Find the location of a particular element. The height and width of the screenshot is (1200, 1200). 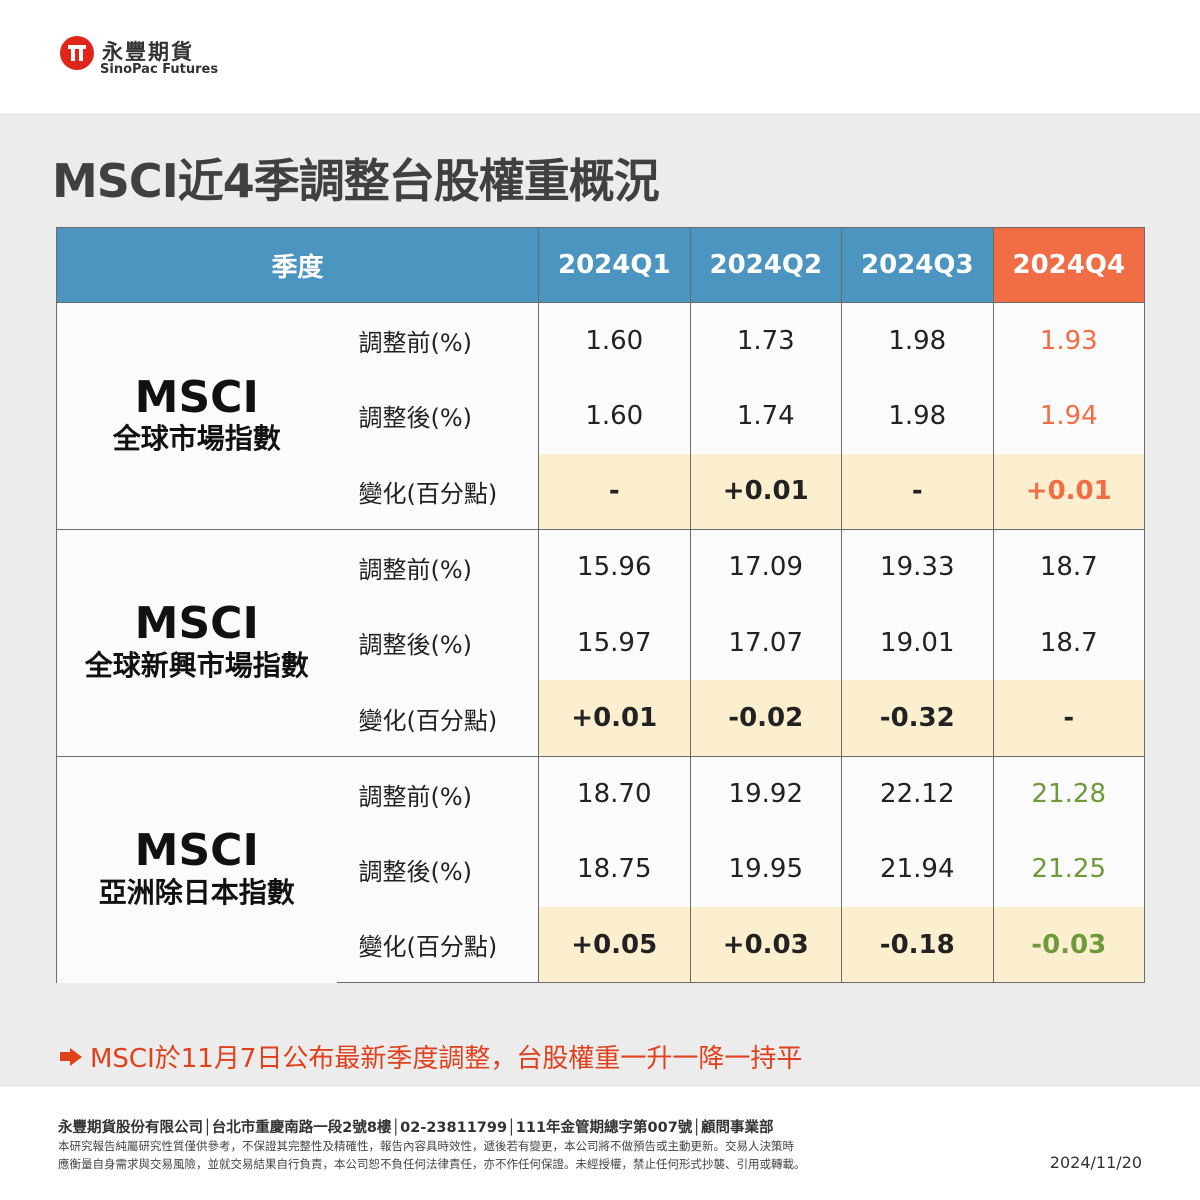

table-row: 調整後(%) 1.60 1.74 1.98 1.94 is located at coordinates (601, 416).